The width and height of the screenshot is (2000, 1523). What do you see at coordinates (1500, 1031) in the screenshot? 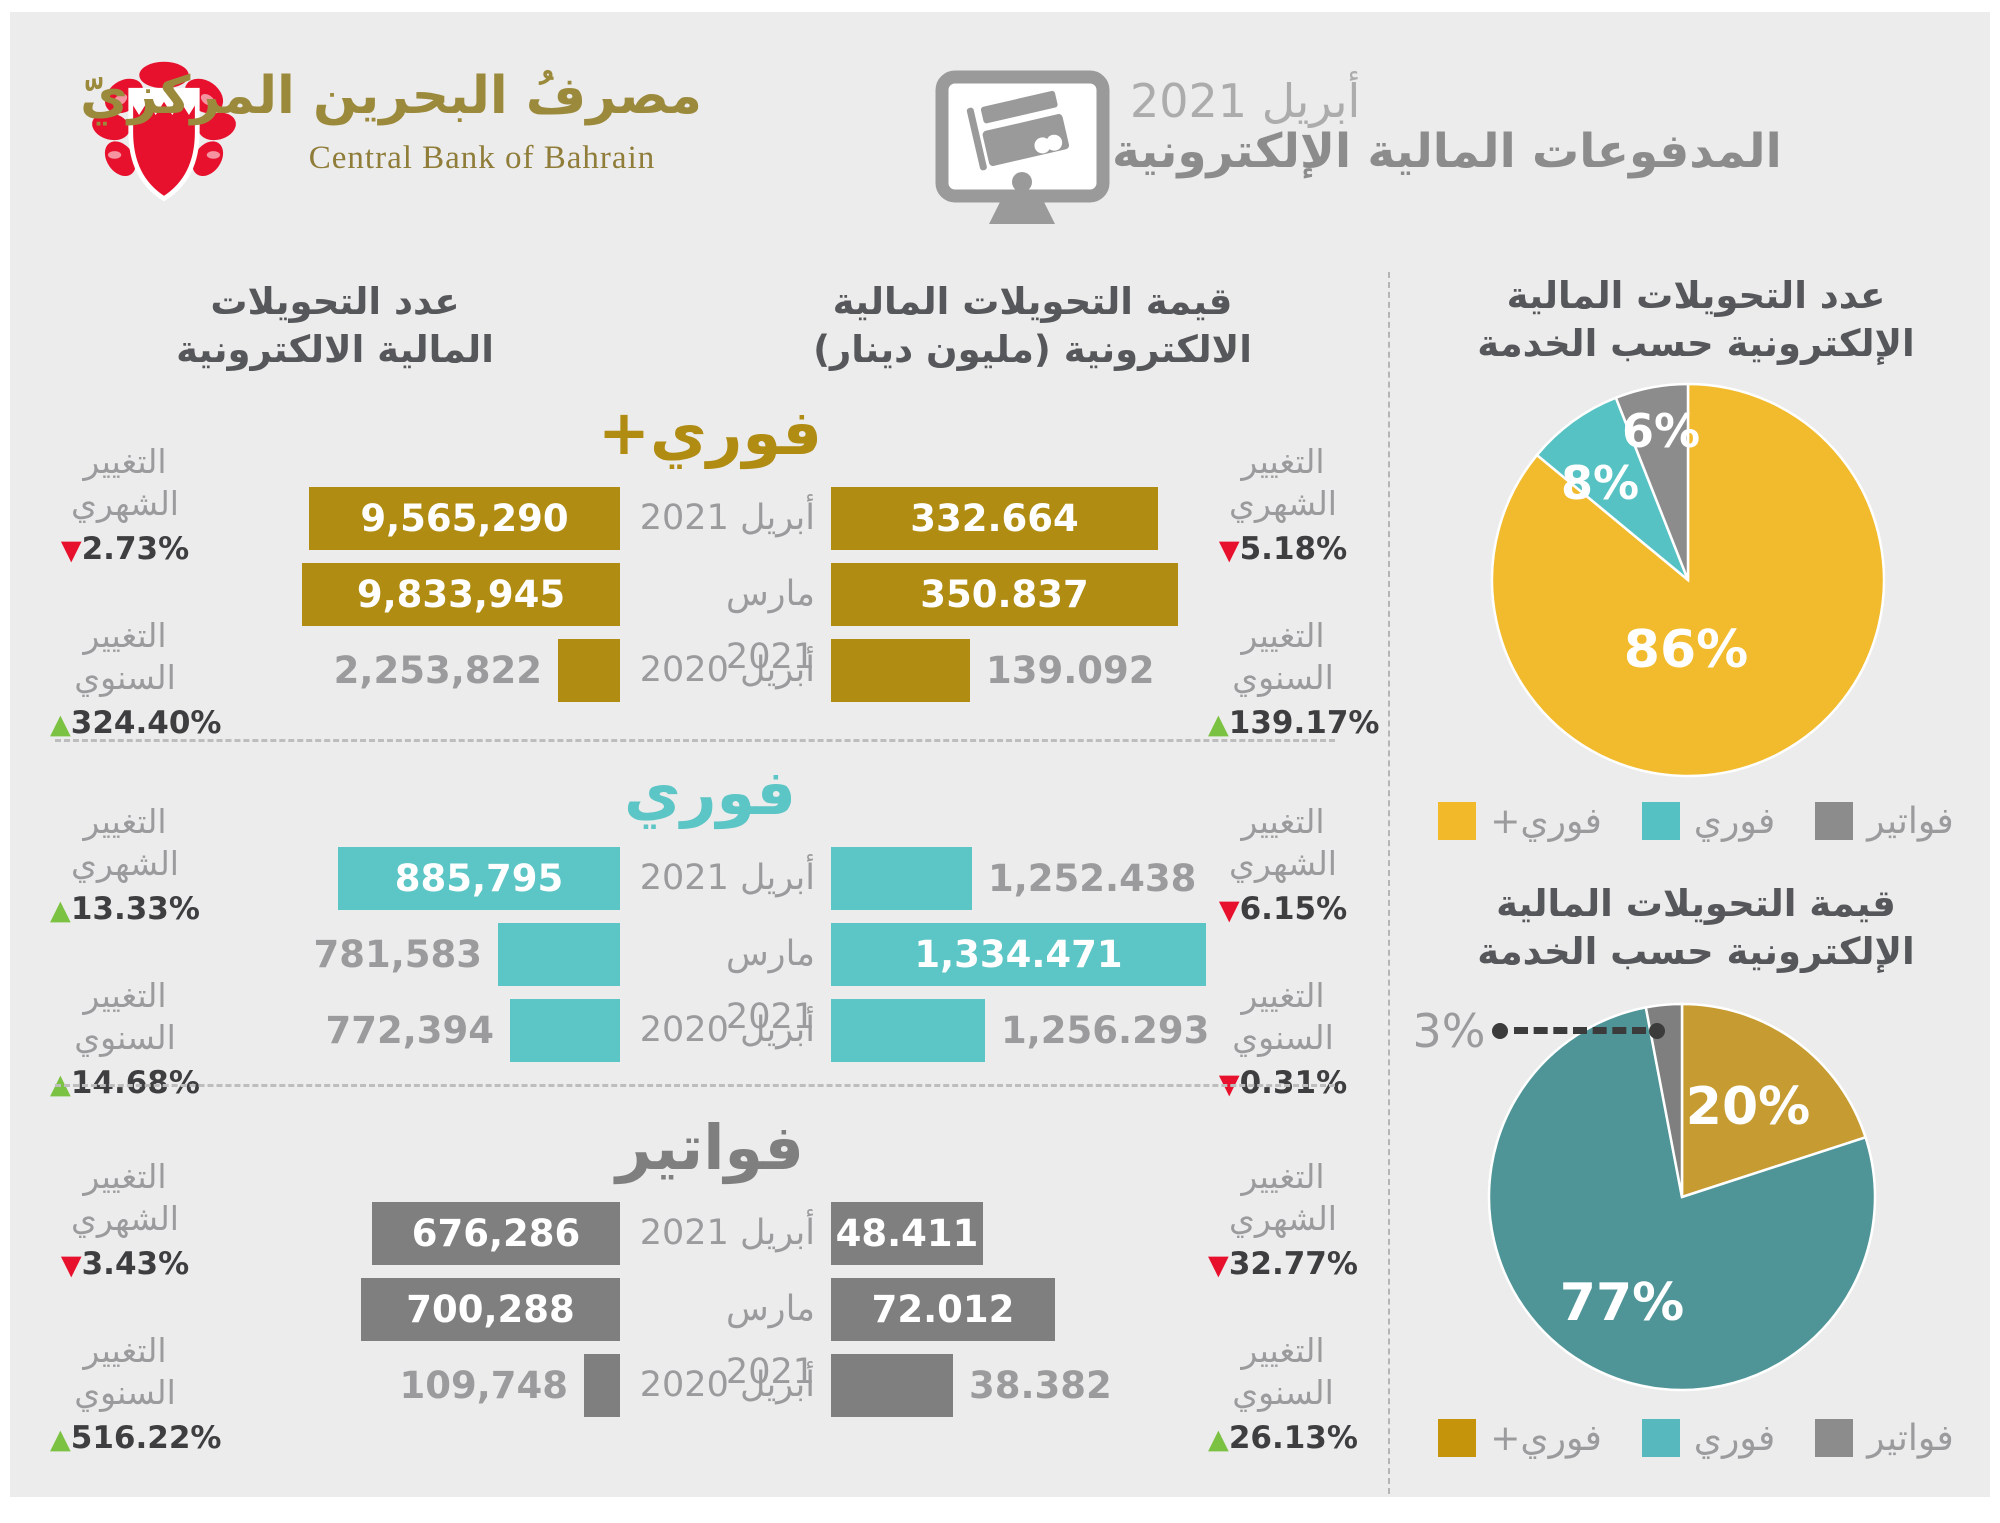
I see `callout-dot-start` at bounding box center [1500, 1031].